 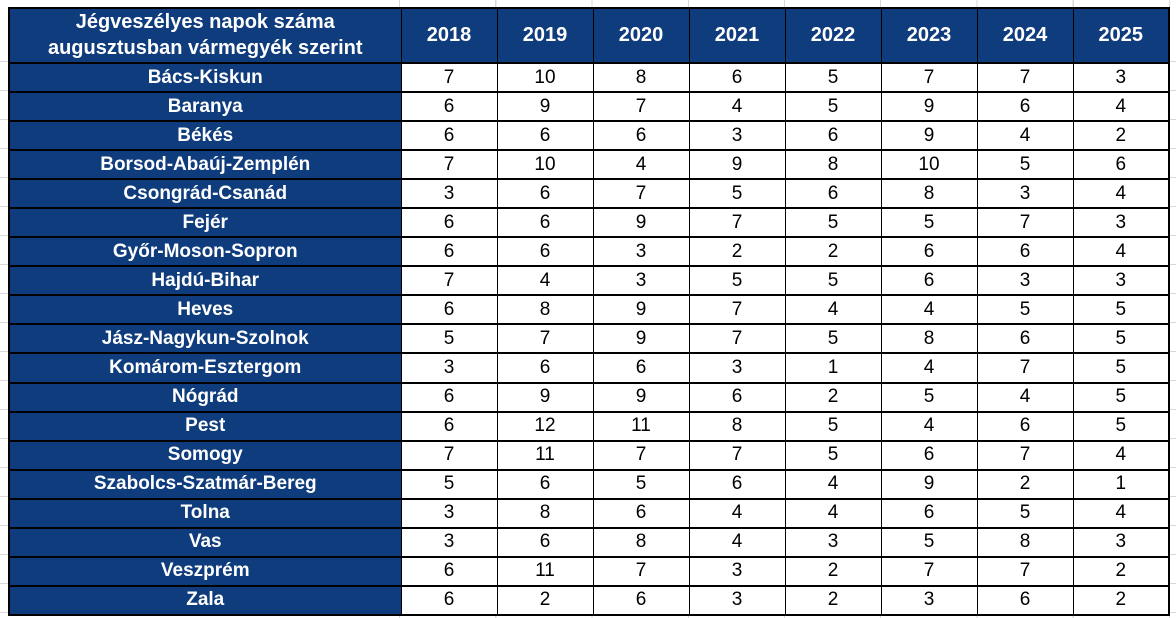 I want to click on table-row: Komárom-Esztergom 3 6 6 3 1 4 7 5, so click(x=589, y=368).